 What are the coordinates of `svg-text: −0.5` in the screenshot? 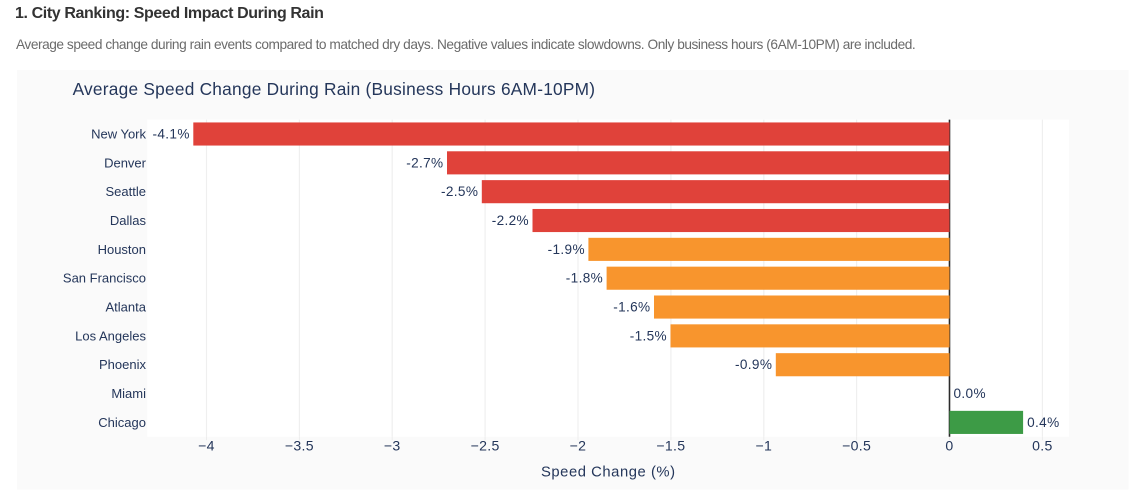 It's located at (856, 445).